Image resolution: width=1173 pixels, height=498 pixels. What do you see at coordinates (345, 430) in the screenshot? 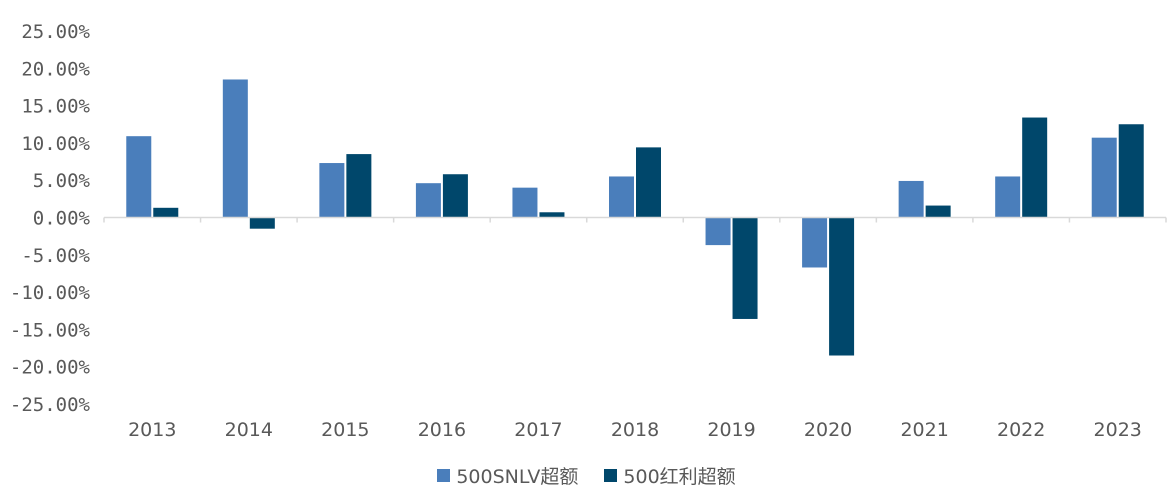
I see `x-tick-label: 2015` at bounding box center [345, 430].